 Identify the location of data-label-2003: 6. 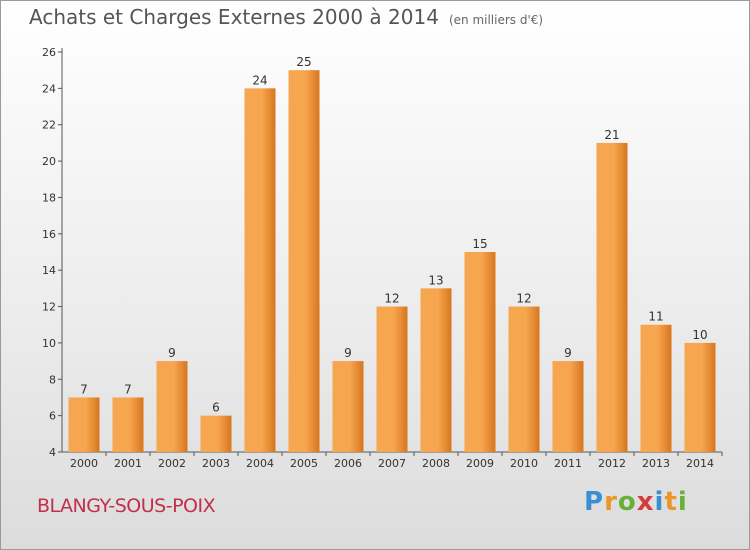
(216, 408).